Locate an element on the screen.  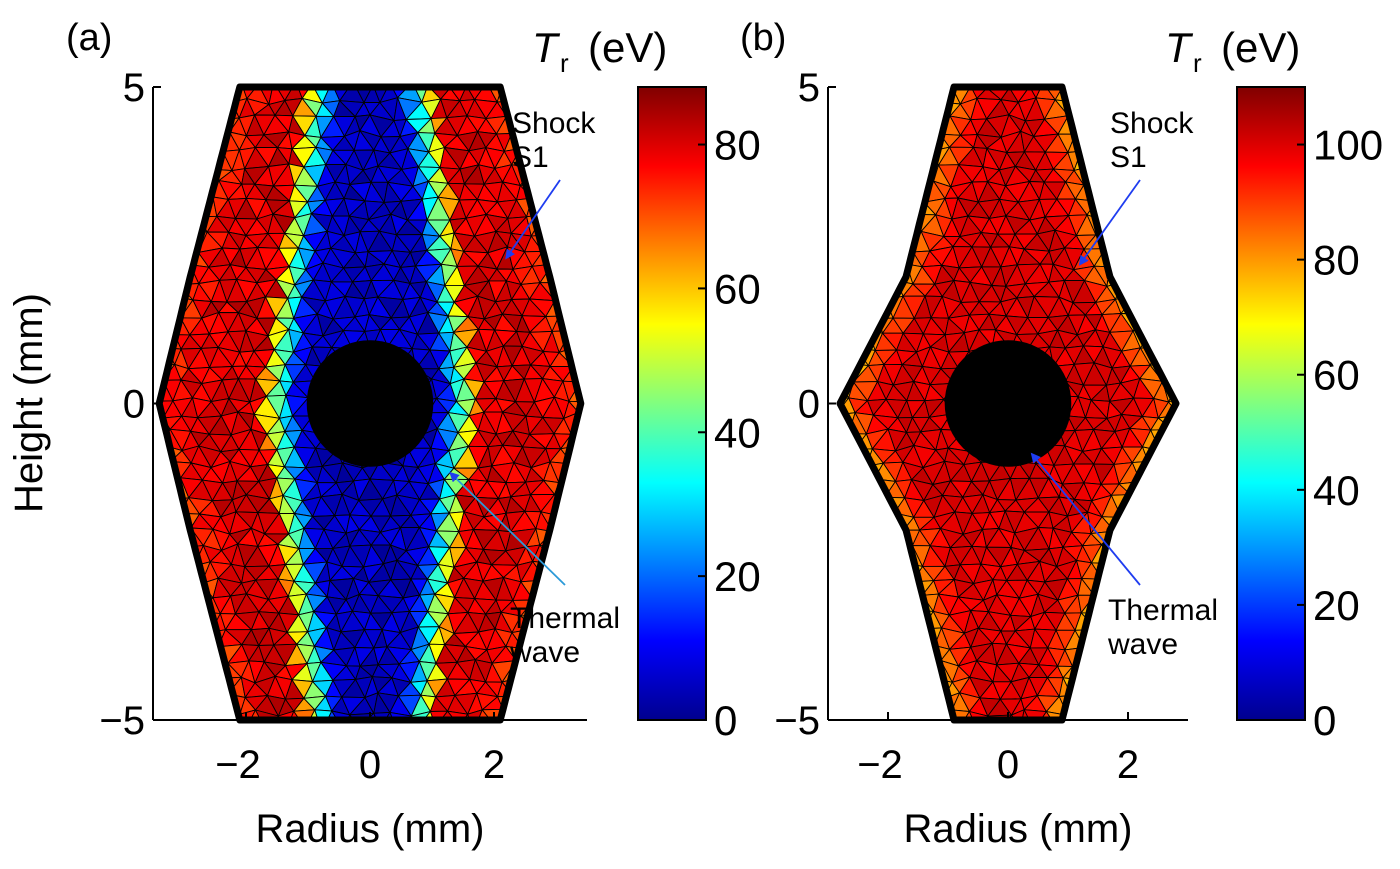
panel-b-colorbar-tick-label: 80 is located at coordinates (1336, 260).